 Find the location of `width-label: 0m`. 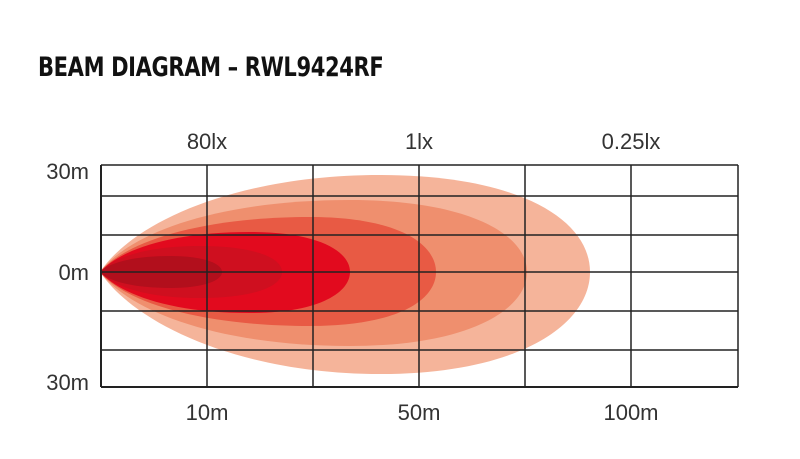

width-label: 0m is located at coordinates (73, 272).